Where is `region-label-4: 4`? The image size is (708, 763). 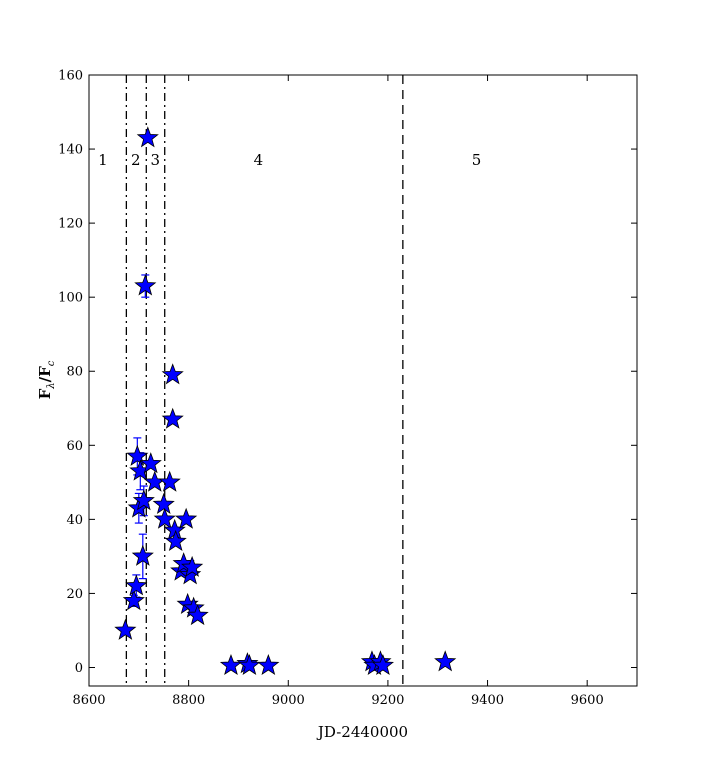
region-label-4: 4 is located at coordinates (259, 160).